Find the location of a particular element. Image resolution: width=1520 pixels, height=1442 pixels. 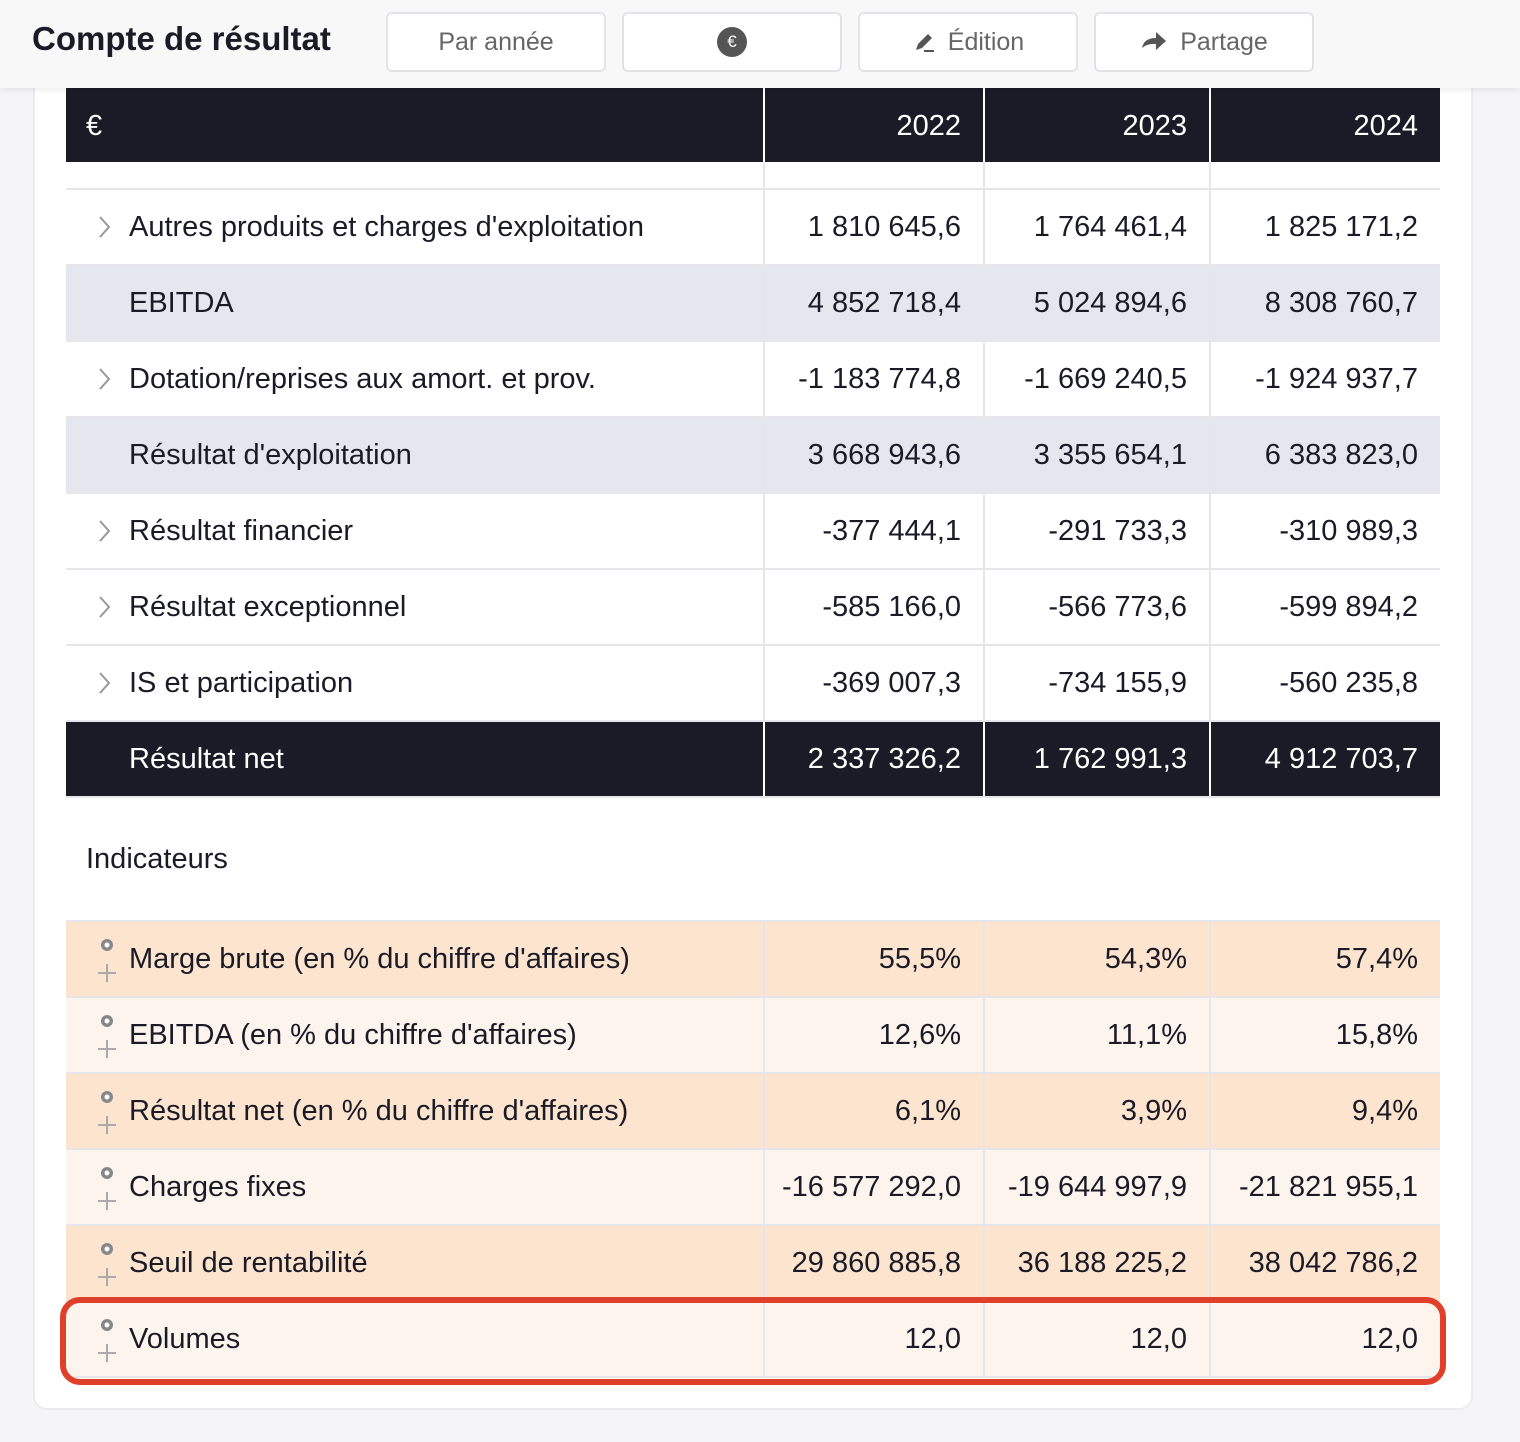

label-text: Seuil de rentabilité is located at coordinates (248, 1262).